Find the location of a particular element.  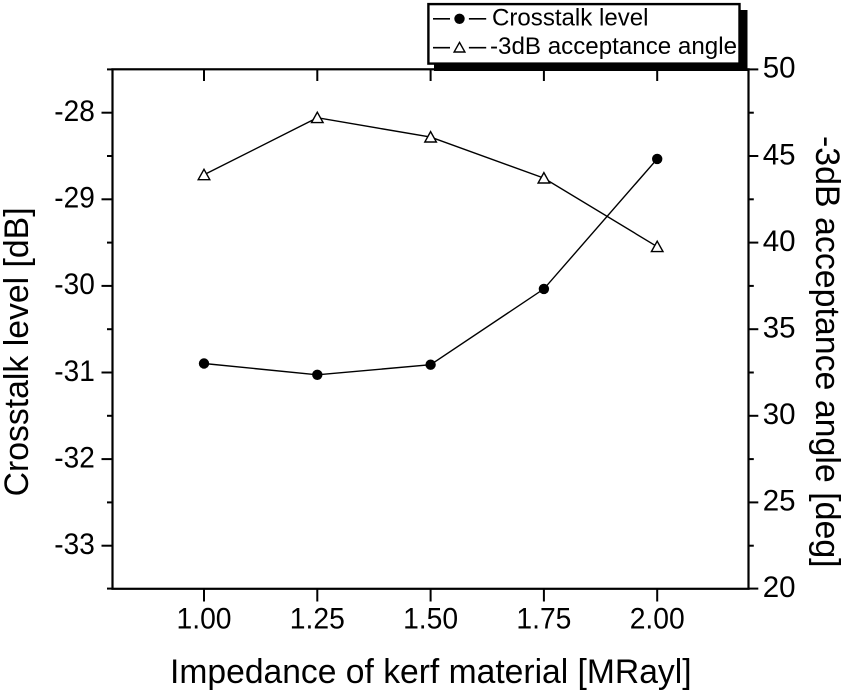

svg-text: -3dB acceptance angle is located at coordinates (613, 46).